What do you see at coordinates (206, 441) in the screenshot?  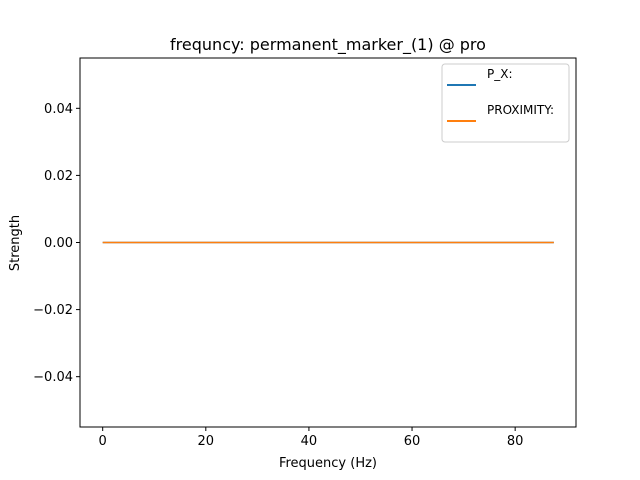 I see `x-tick-label: 20` at bounding box center [206, 441].